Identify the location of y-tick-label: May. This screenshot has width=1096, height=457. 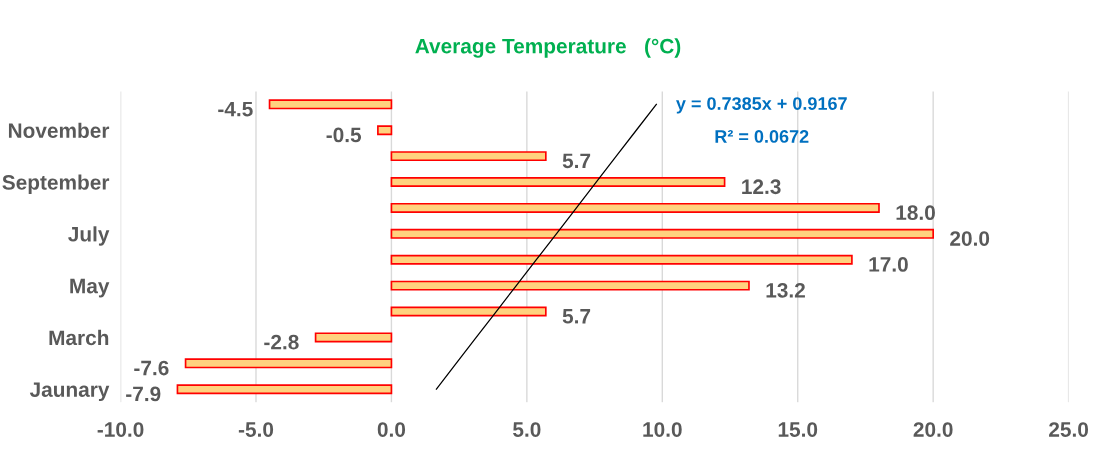
(90, 288).